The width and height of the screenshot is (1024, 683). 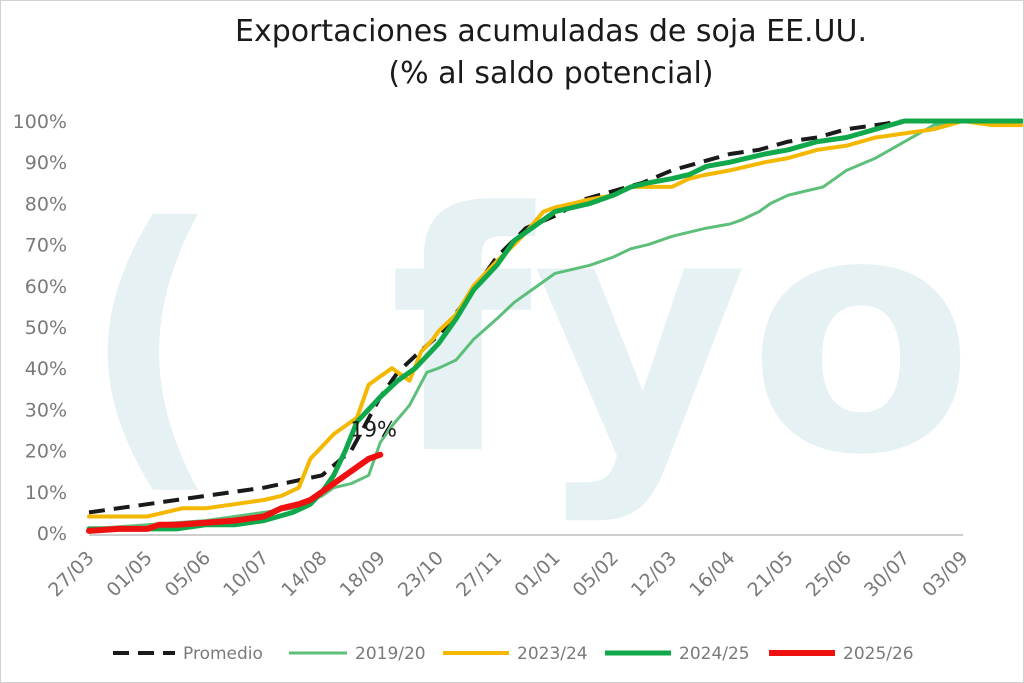 What do you see at coordinates (46, 328) in the screenshot?
I see `y-tick-label: 50%` at bounding box center [46, 328].